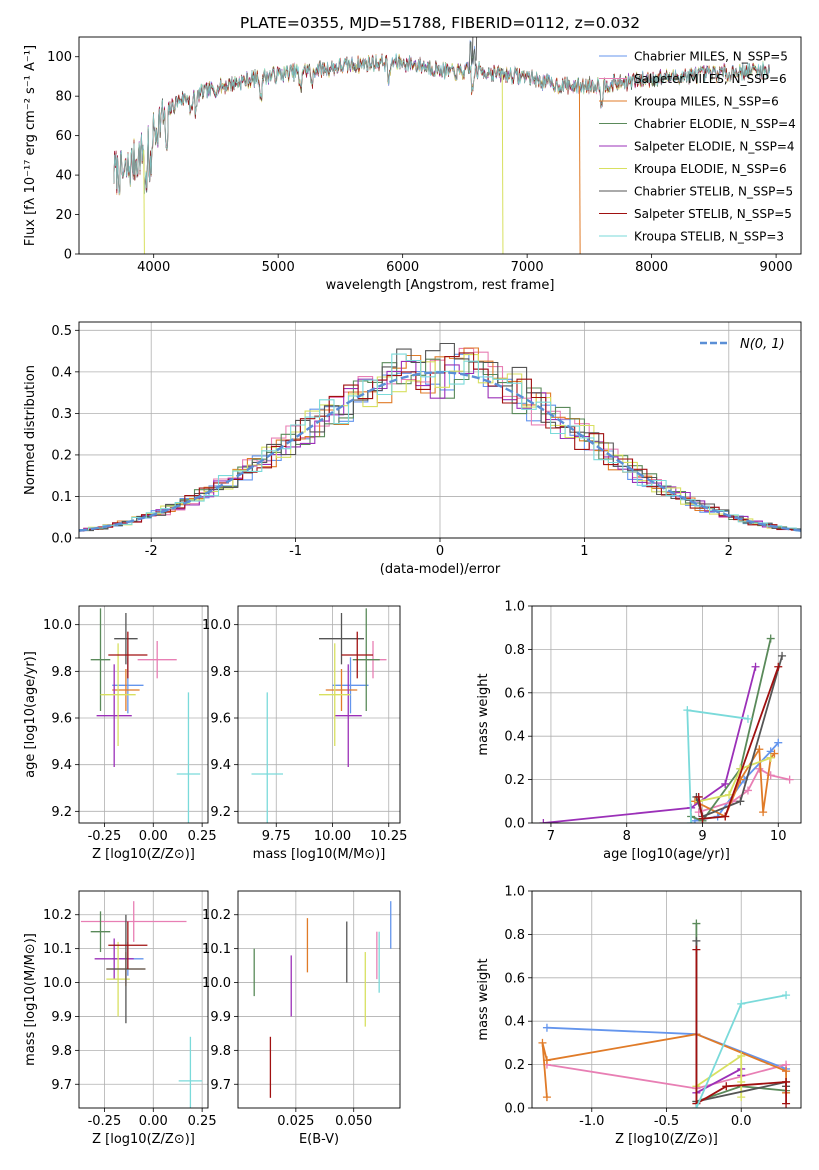  Describe the element at coordinates (105, 1121) in the screenshot. I see `x-tick-label: -0.25` at that location.